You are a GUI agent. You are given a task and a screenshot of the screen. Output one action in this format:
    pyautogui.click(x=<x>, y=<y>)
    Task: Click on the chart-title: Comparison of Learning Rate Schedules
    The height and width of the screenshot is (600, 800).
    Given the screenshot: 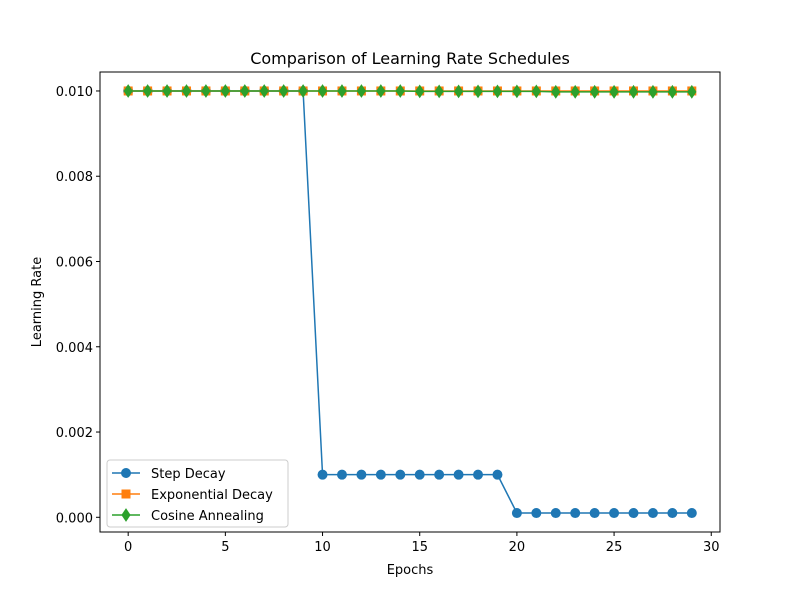 What is the action you would take?
    pyautogui.click(x=410, y=58)
    